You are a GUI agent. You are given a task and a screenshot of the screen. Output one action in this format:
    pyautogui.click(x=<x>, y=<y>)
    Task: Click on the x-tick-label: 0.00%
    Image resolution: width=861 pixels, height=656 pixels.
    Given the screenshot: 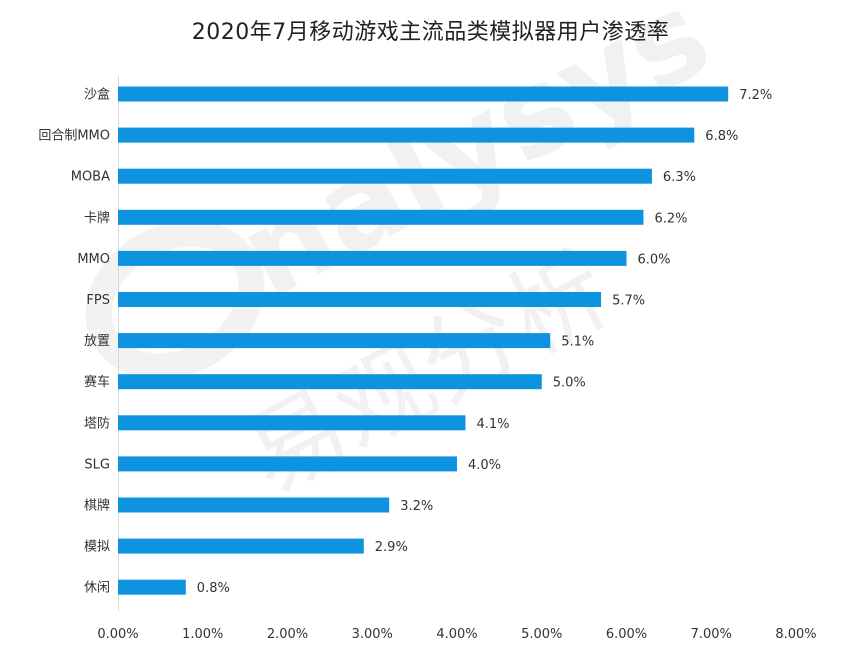 What is the action you would take?
    pyautogui.click(x=117, y=634)
    